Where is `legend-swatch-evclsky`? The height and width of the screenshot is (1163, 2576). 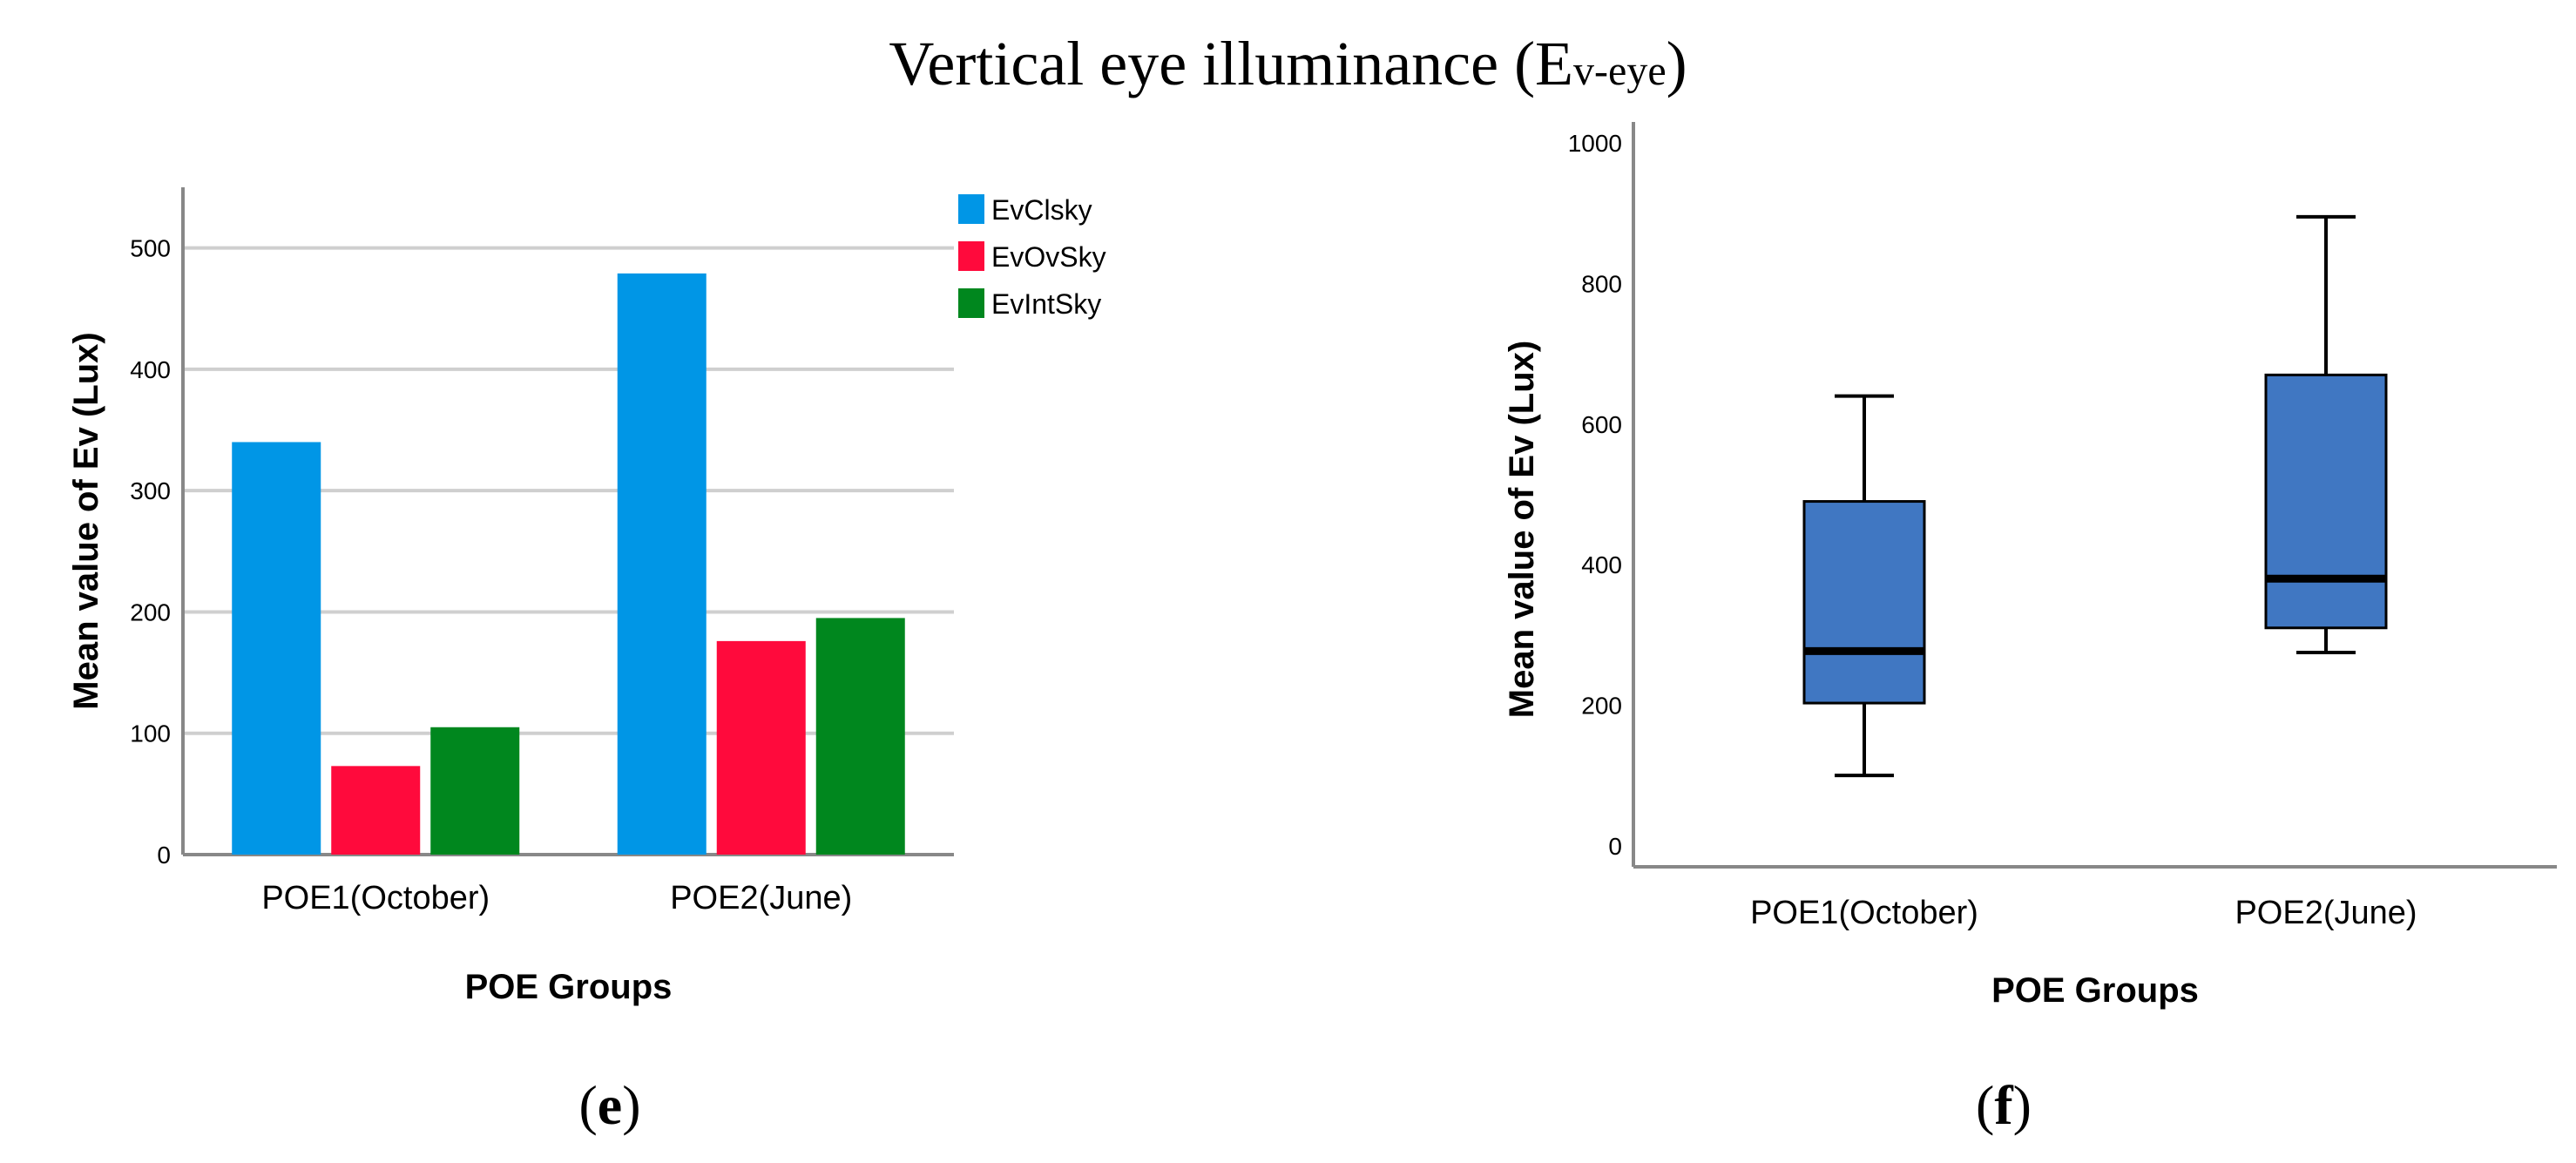 legend-swatch-evclsky is located at coordinates (971, 209).